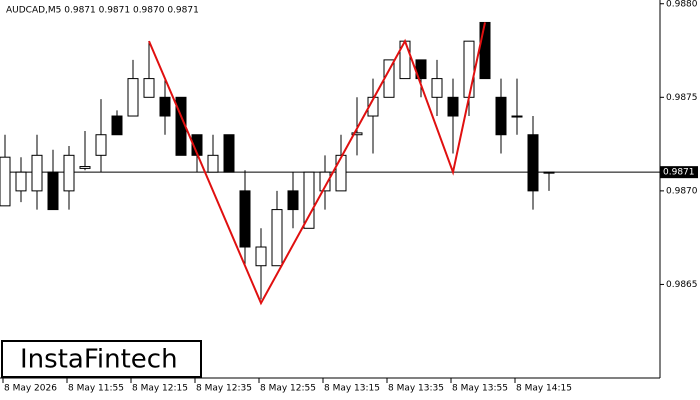  I want to click on x-tick-label: 8 May 12:55, so click(288, 389).